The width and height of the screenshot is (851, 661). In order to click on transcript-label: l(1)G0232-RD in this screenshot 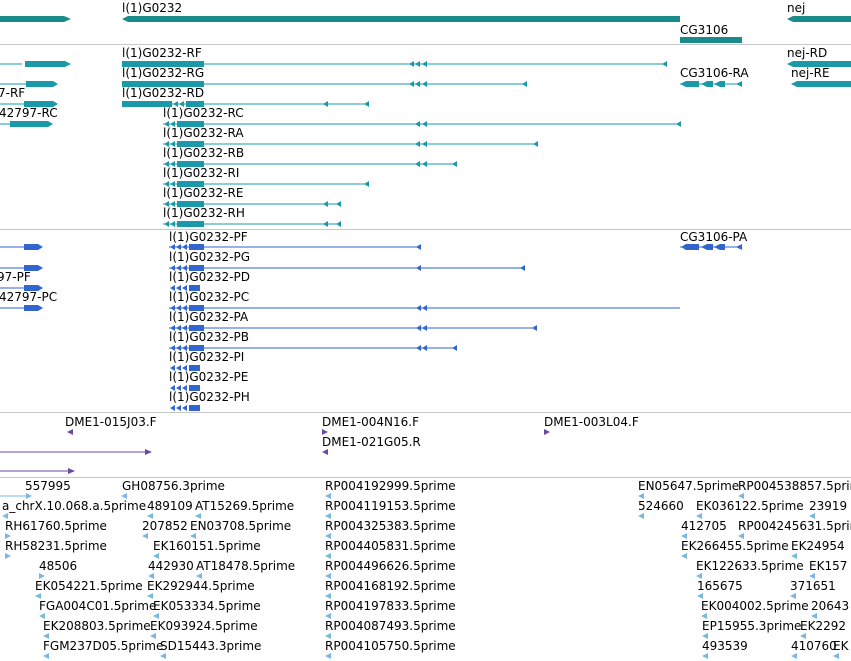, I will do `click(163, 93)`.